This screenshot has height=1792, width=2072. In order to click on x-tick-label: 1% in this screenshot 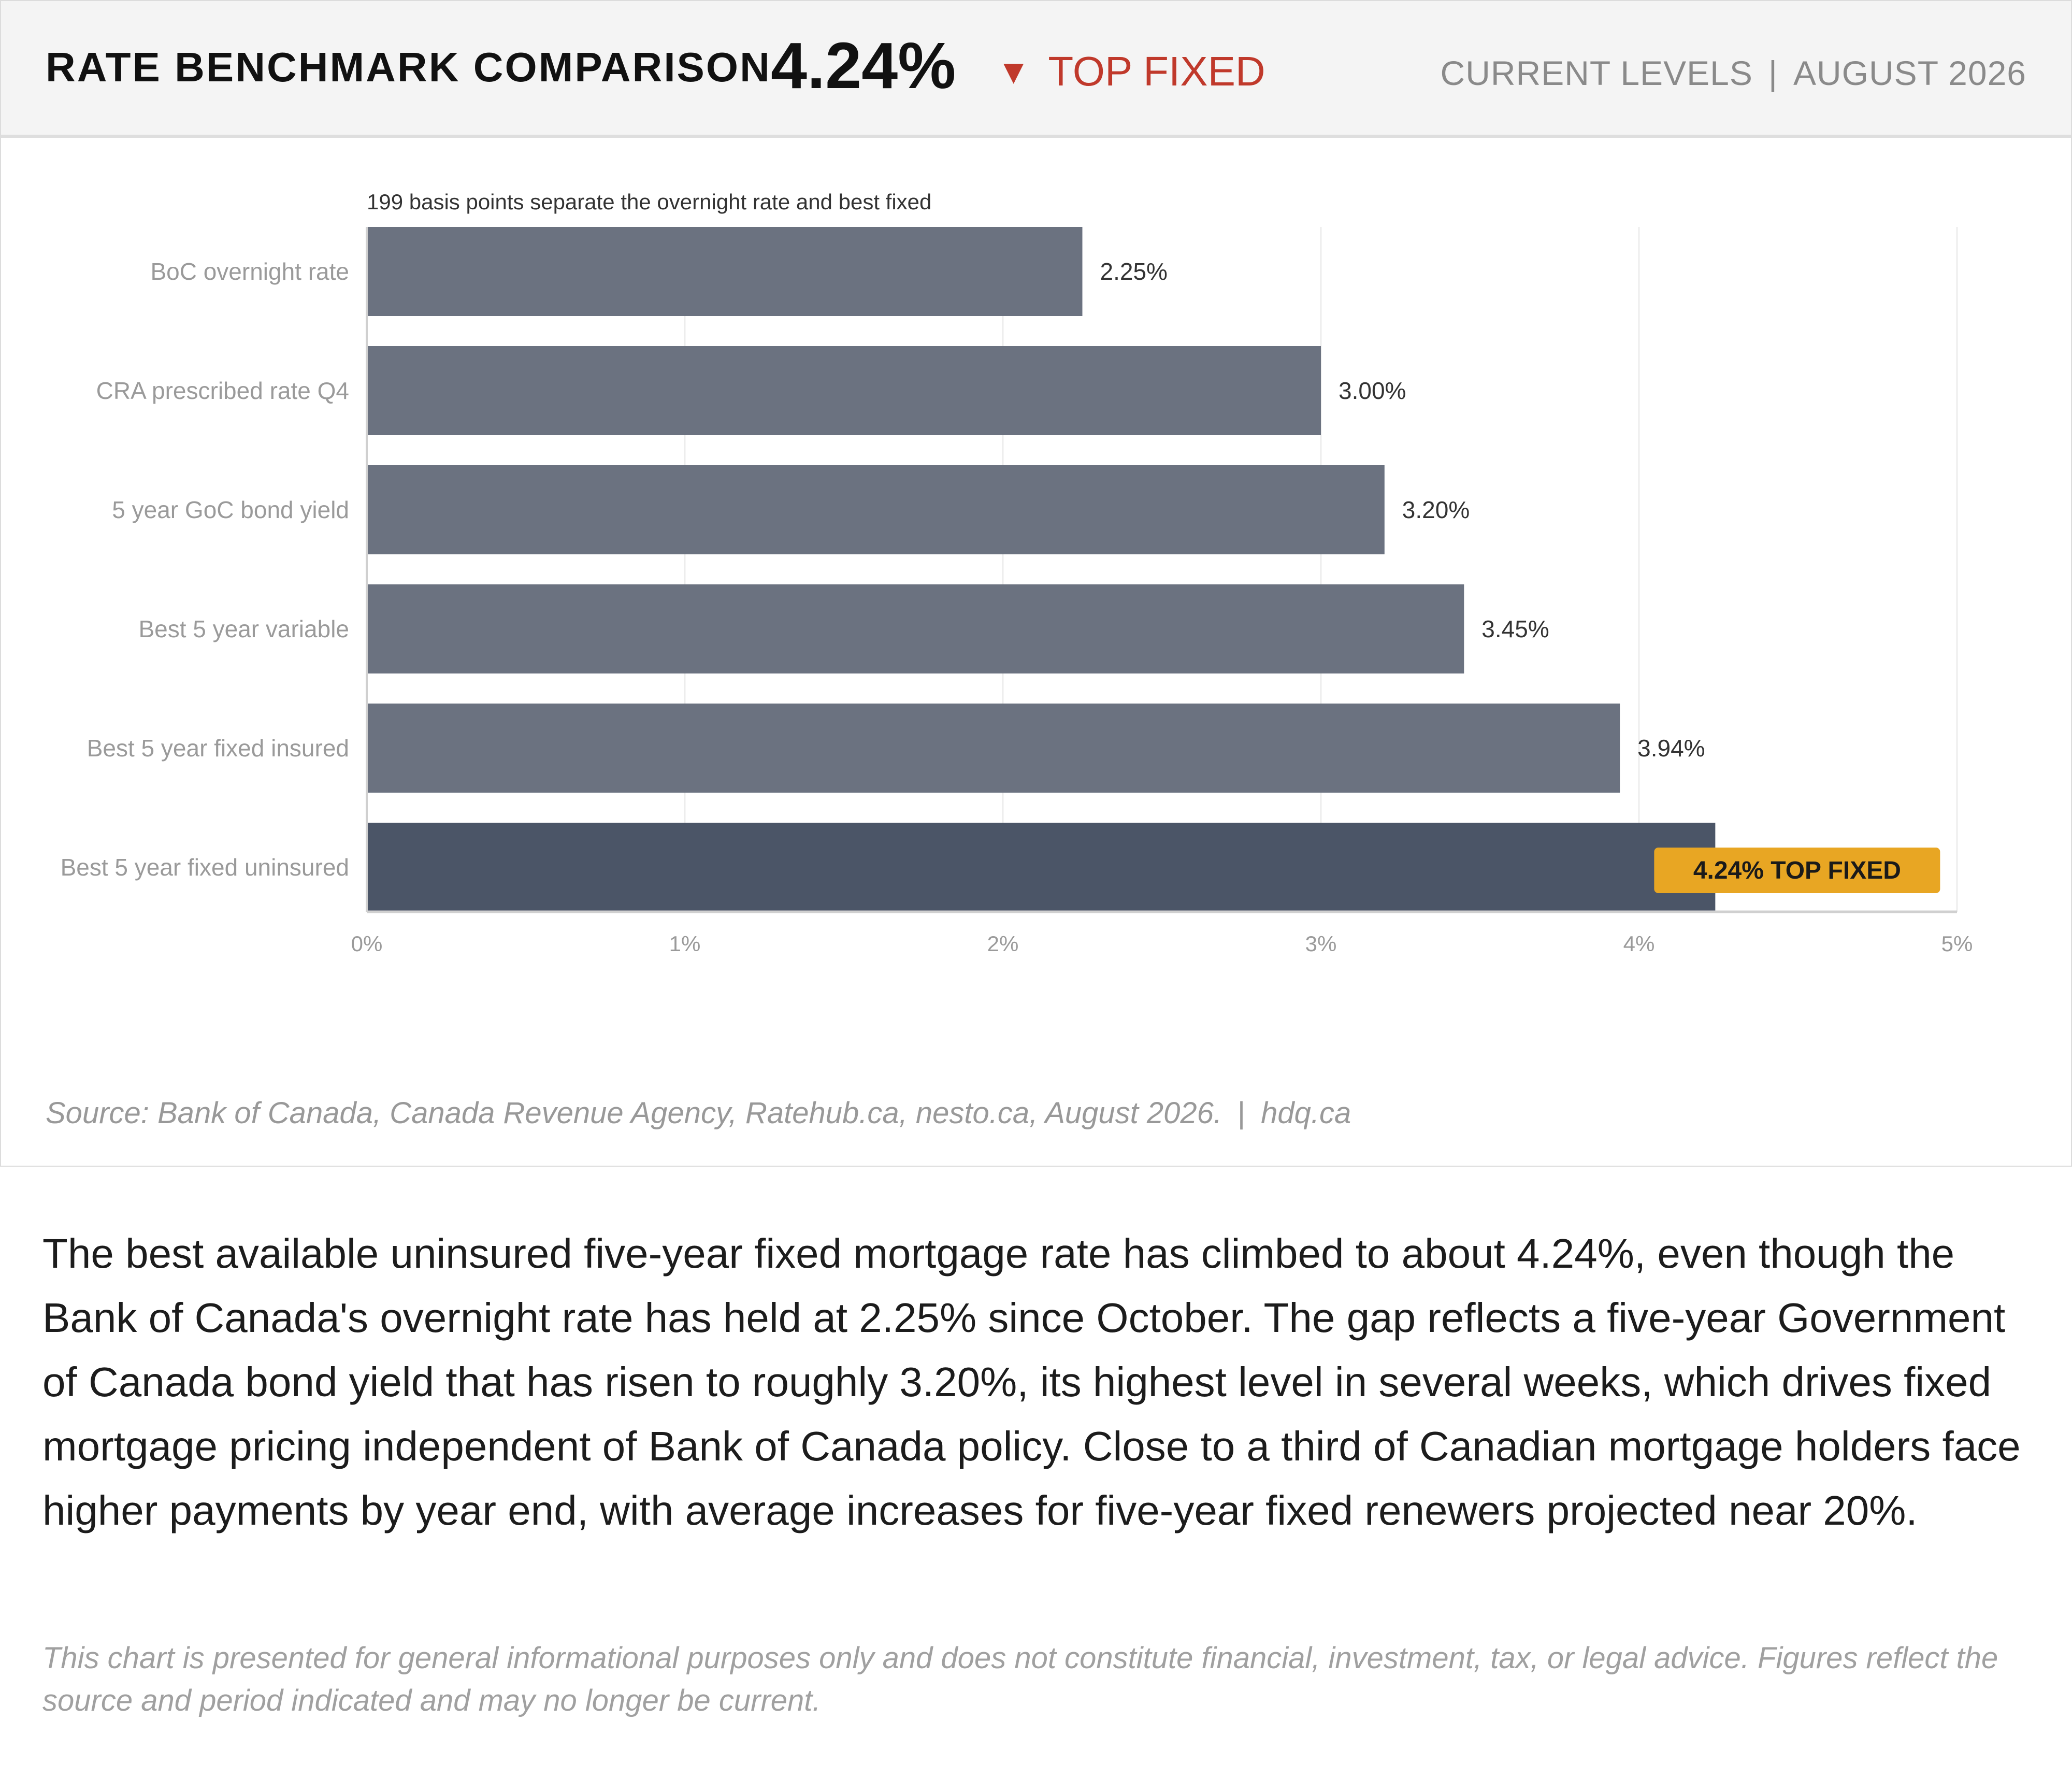, I will do `click(685, 943)`.